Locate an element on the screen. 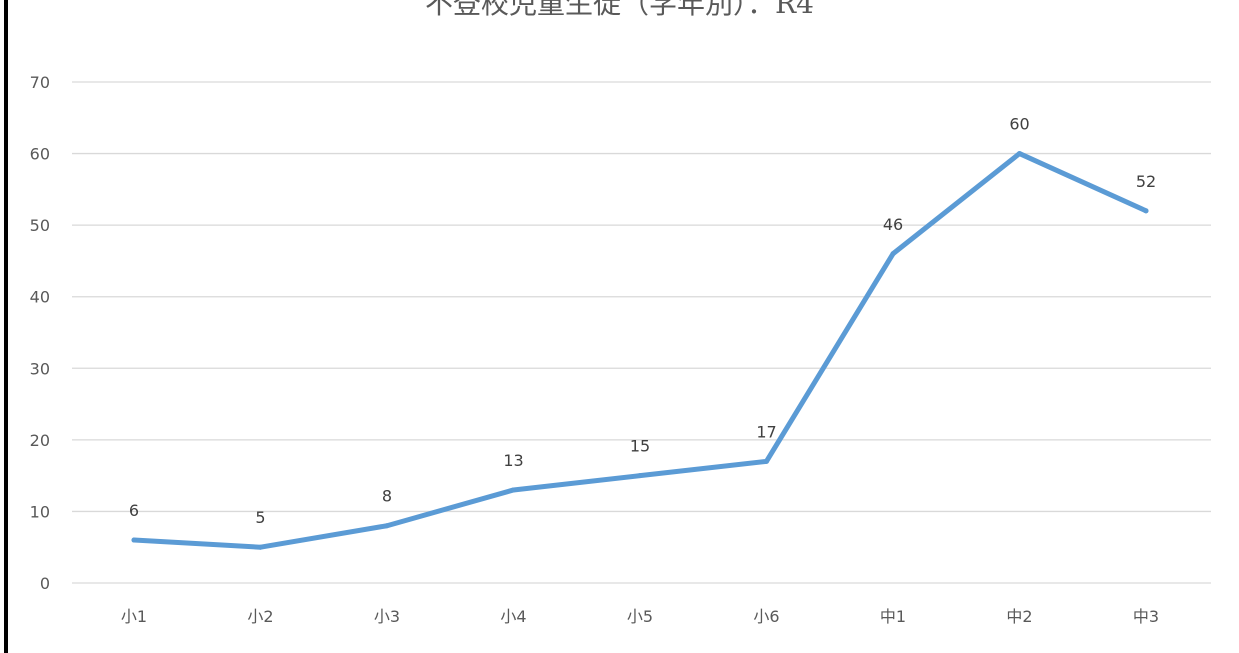 The width and height of the screenshot is (1239, 653). y-tick-label: 50 is located at coordinates (40, 225).